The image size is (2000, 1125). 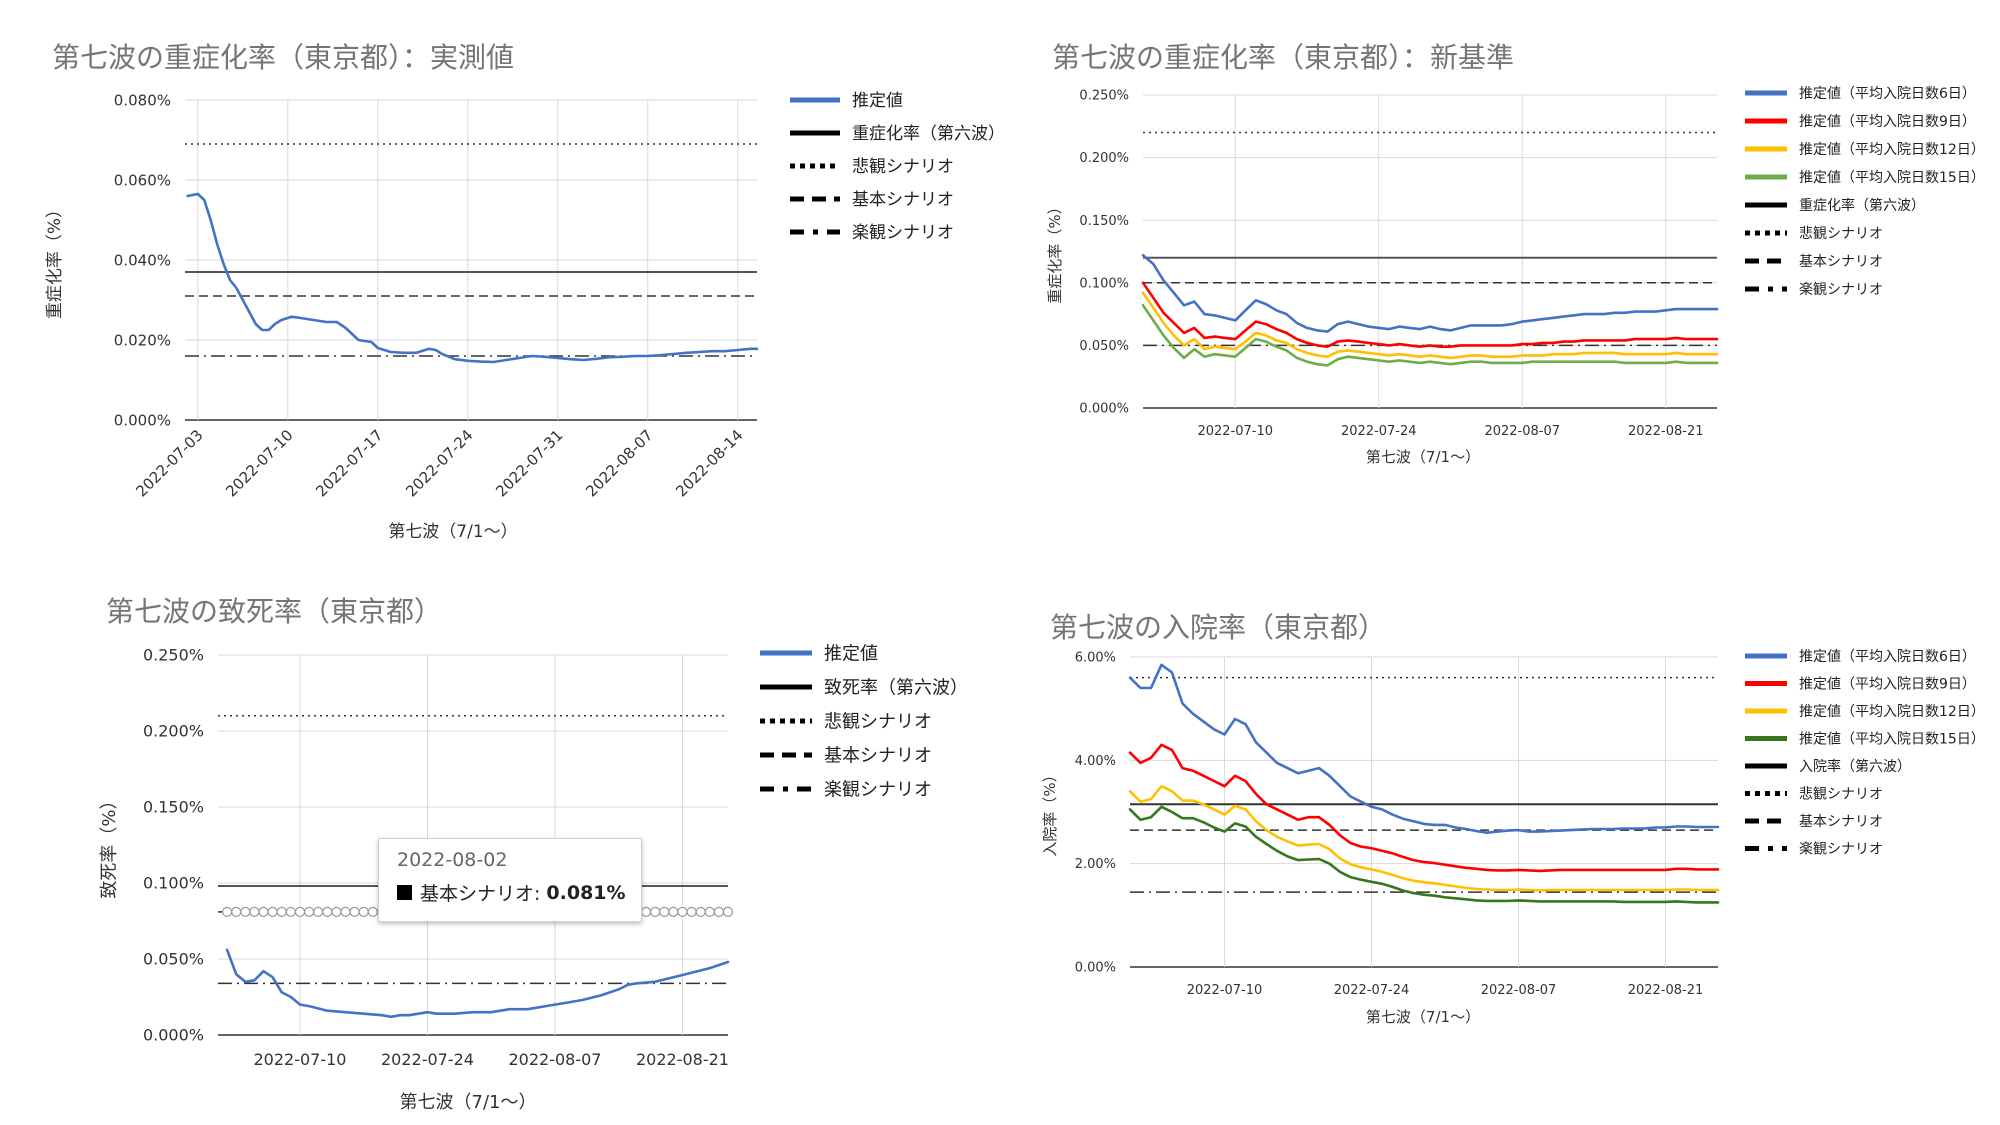 I want to click on legend-label: 推定値（平均入院日数15日）, so click(x=1892, y=740).